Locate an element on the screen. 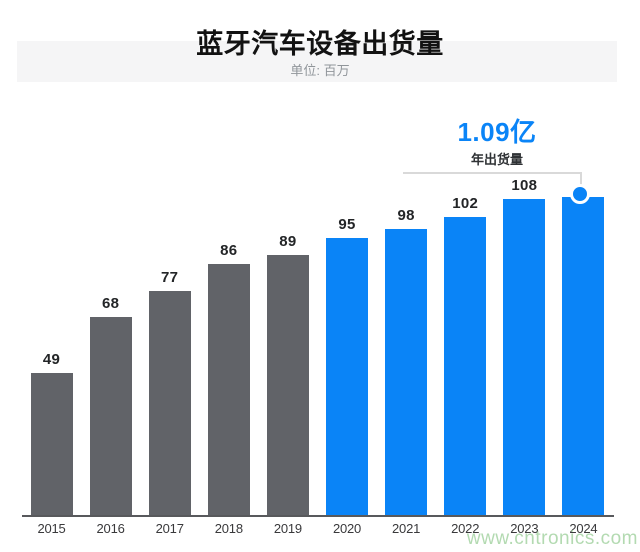  axis-label-2019: 2019 is located at coordinates (287, 528).